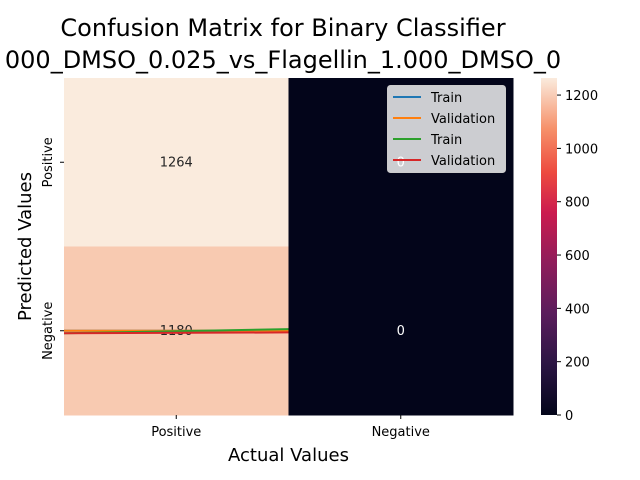 This screenshot has height=480, width=640. Describe the element at coordinates (290, 427) in the screenshot. I see `x-axis-ticks: Positive Negative` at that location.